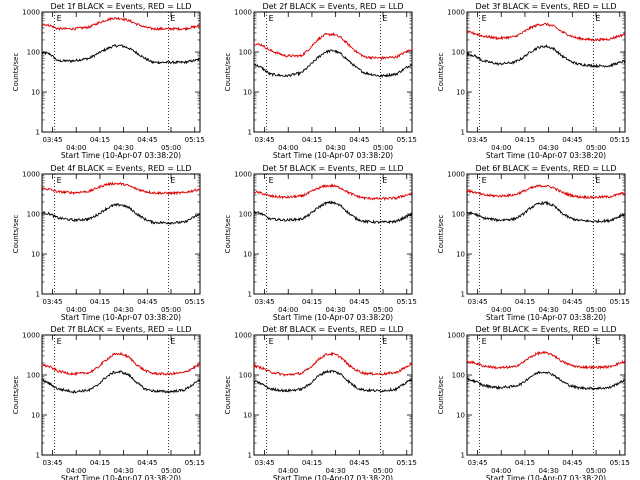 This screenshot has height=480, width=640. I want to click on panel-title: Det 4f BLACK = Events, RED = LLD, so click(120, 168).